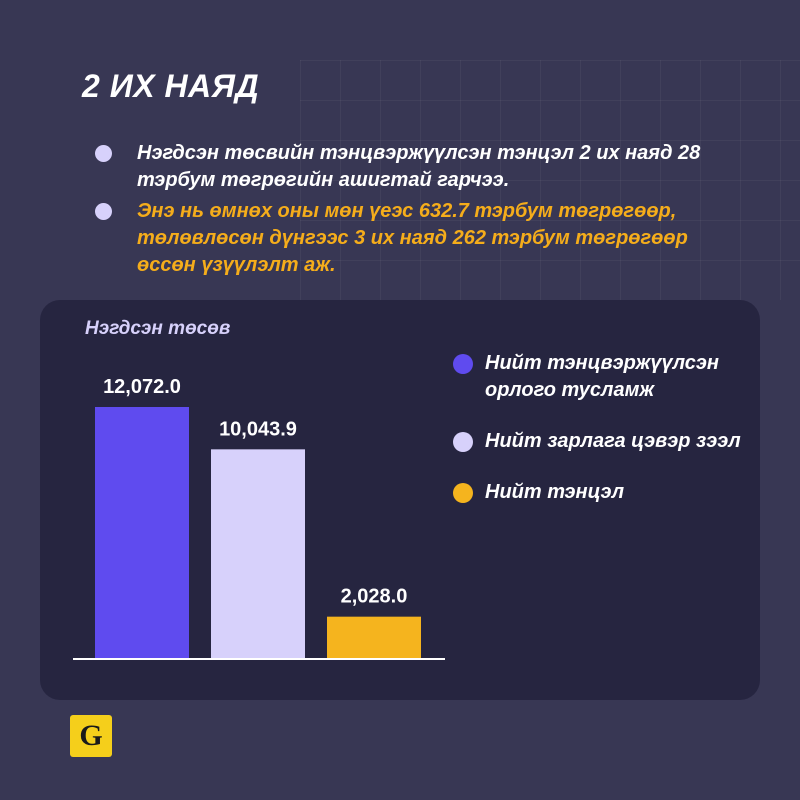 The width and height of the screenshot is (800, 800). Describe the element at coordinates (91, 736) in the screenshot. I see `brand-logo: G` at that location.